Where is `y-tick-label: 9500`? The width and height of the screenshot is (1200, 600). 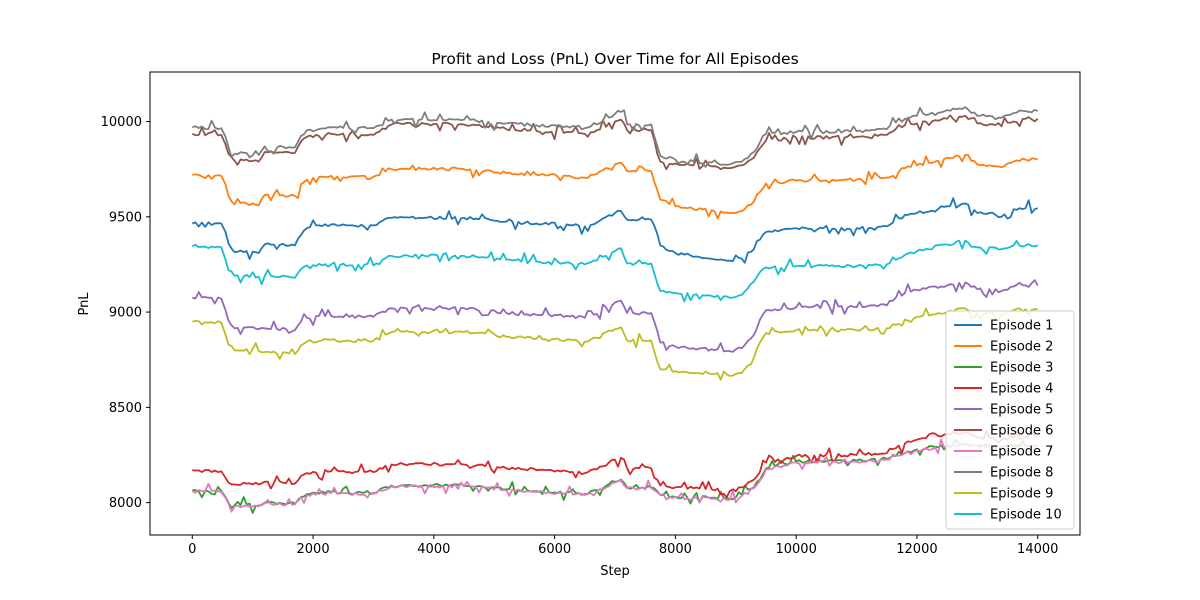 y-tick-label: 9500 is located at coordinates (125, 217).